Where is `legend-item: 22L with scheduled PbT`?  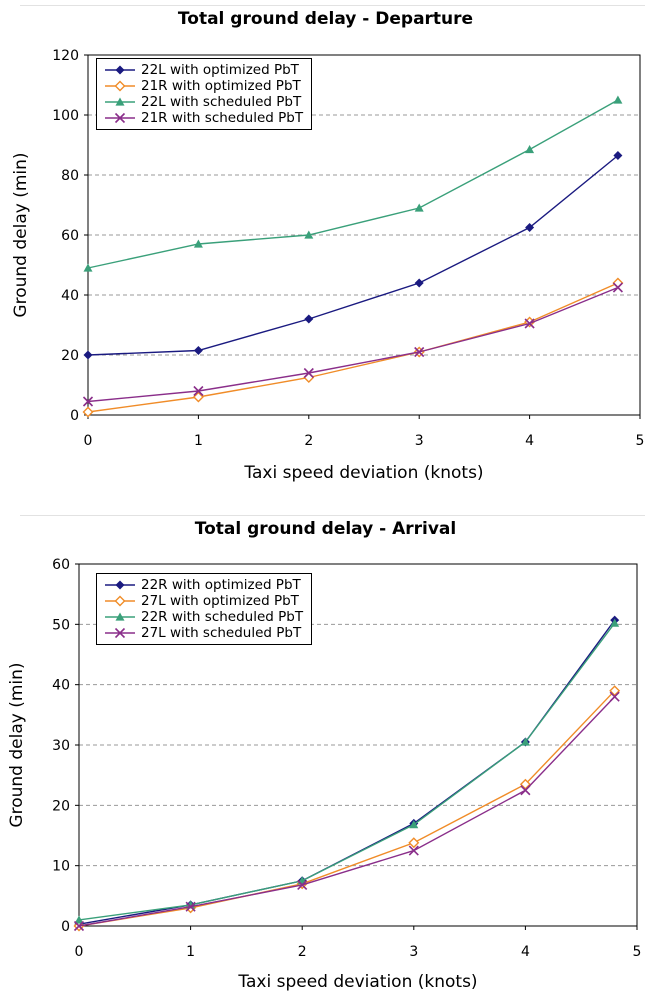
legend-item: 22L with scheduled PbT is located at coordinates (203, 102).